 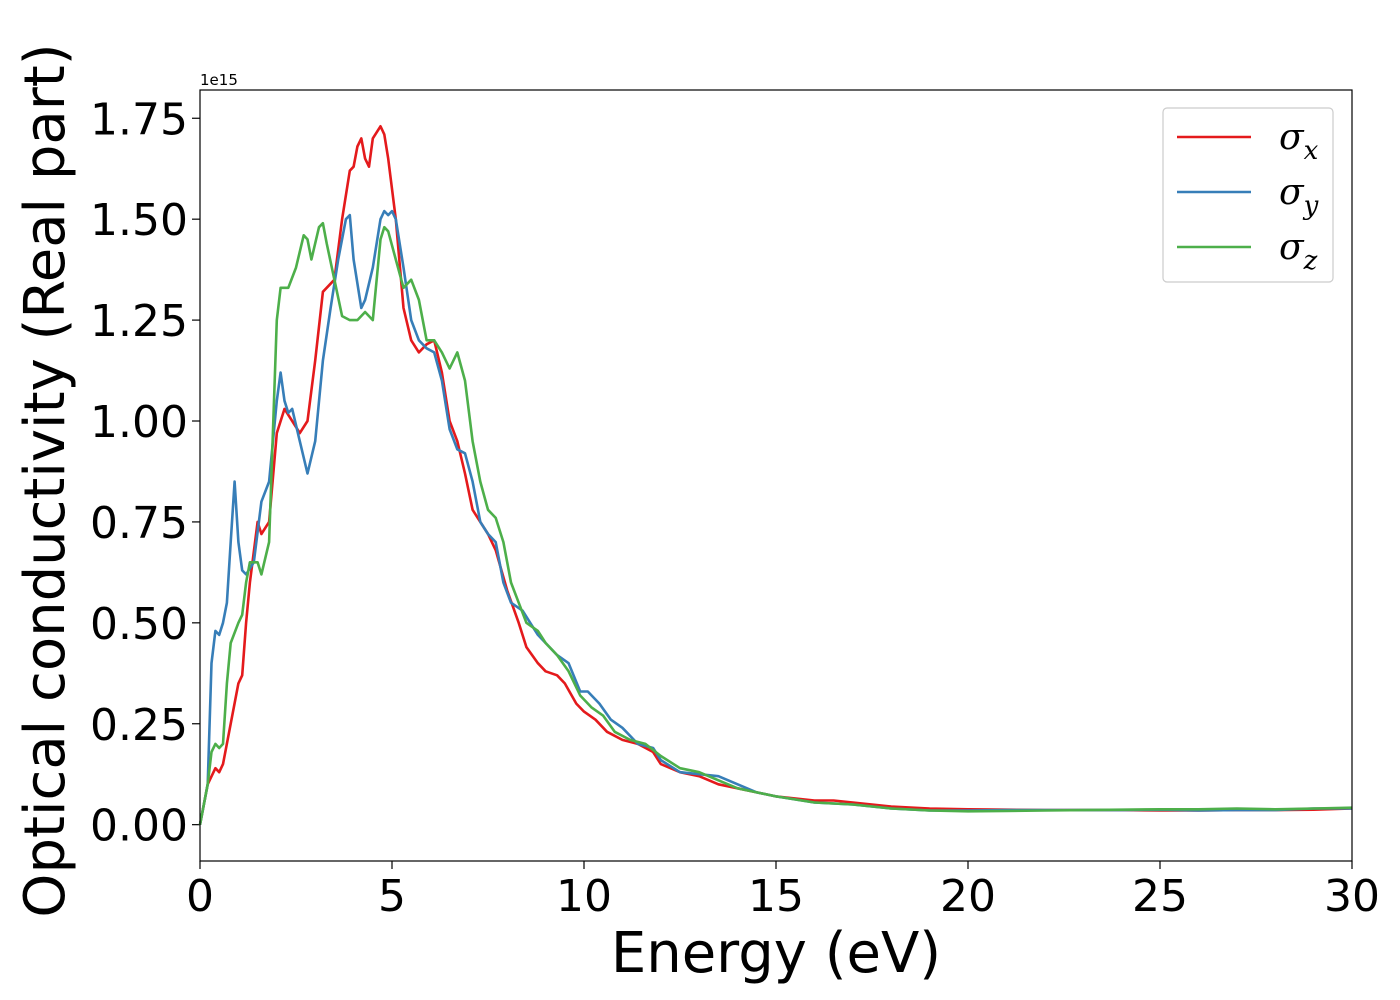 I want to click on y-tick-label: 1.75, so click(x=139, y=119).